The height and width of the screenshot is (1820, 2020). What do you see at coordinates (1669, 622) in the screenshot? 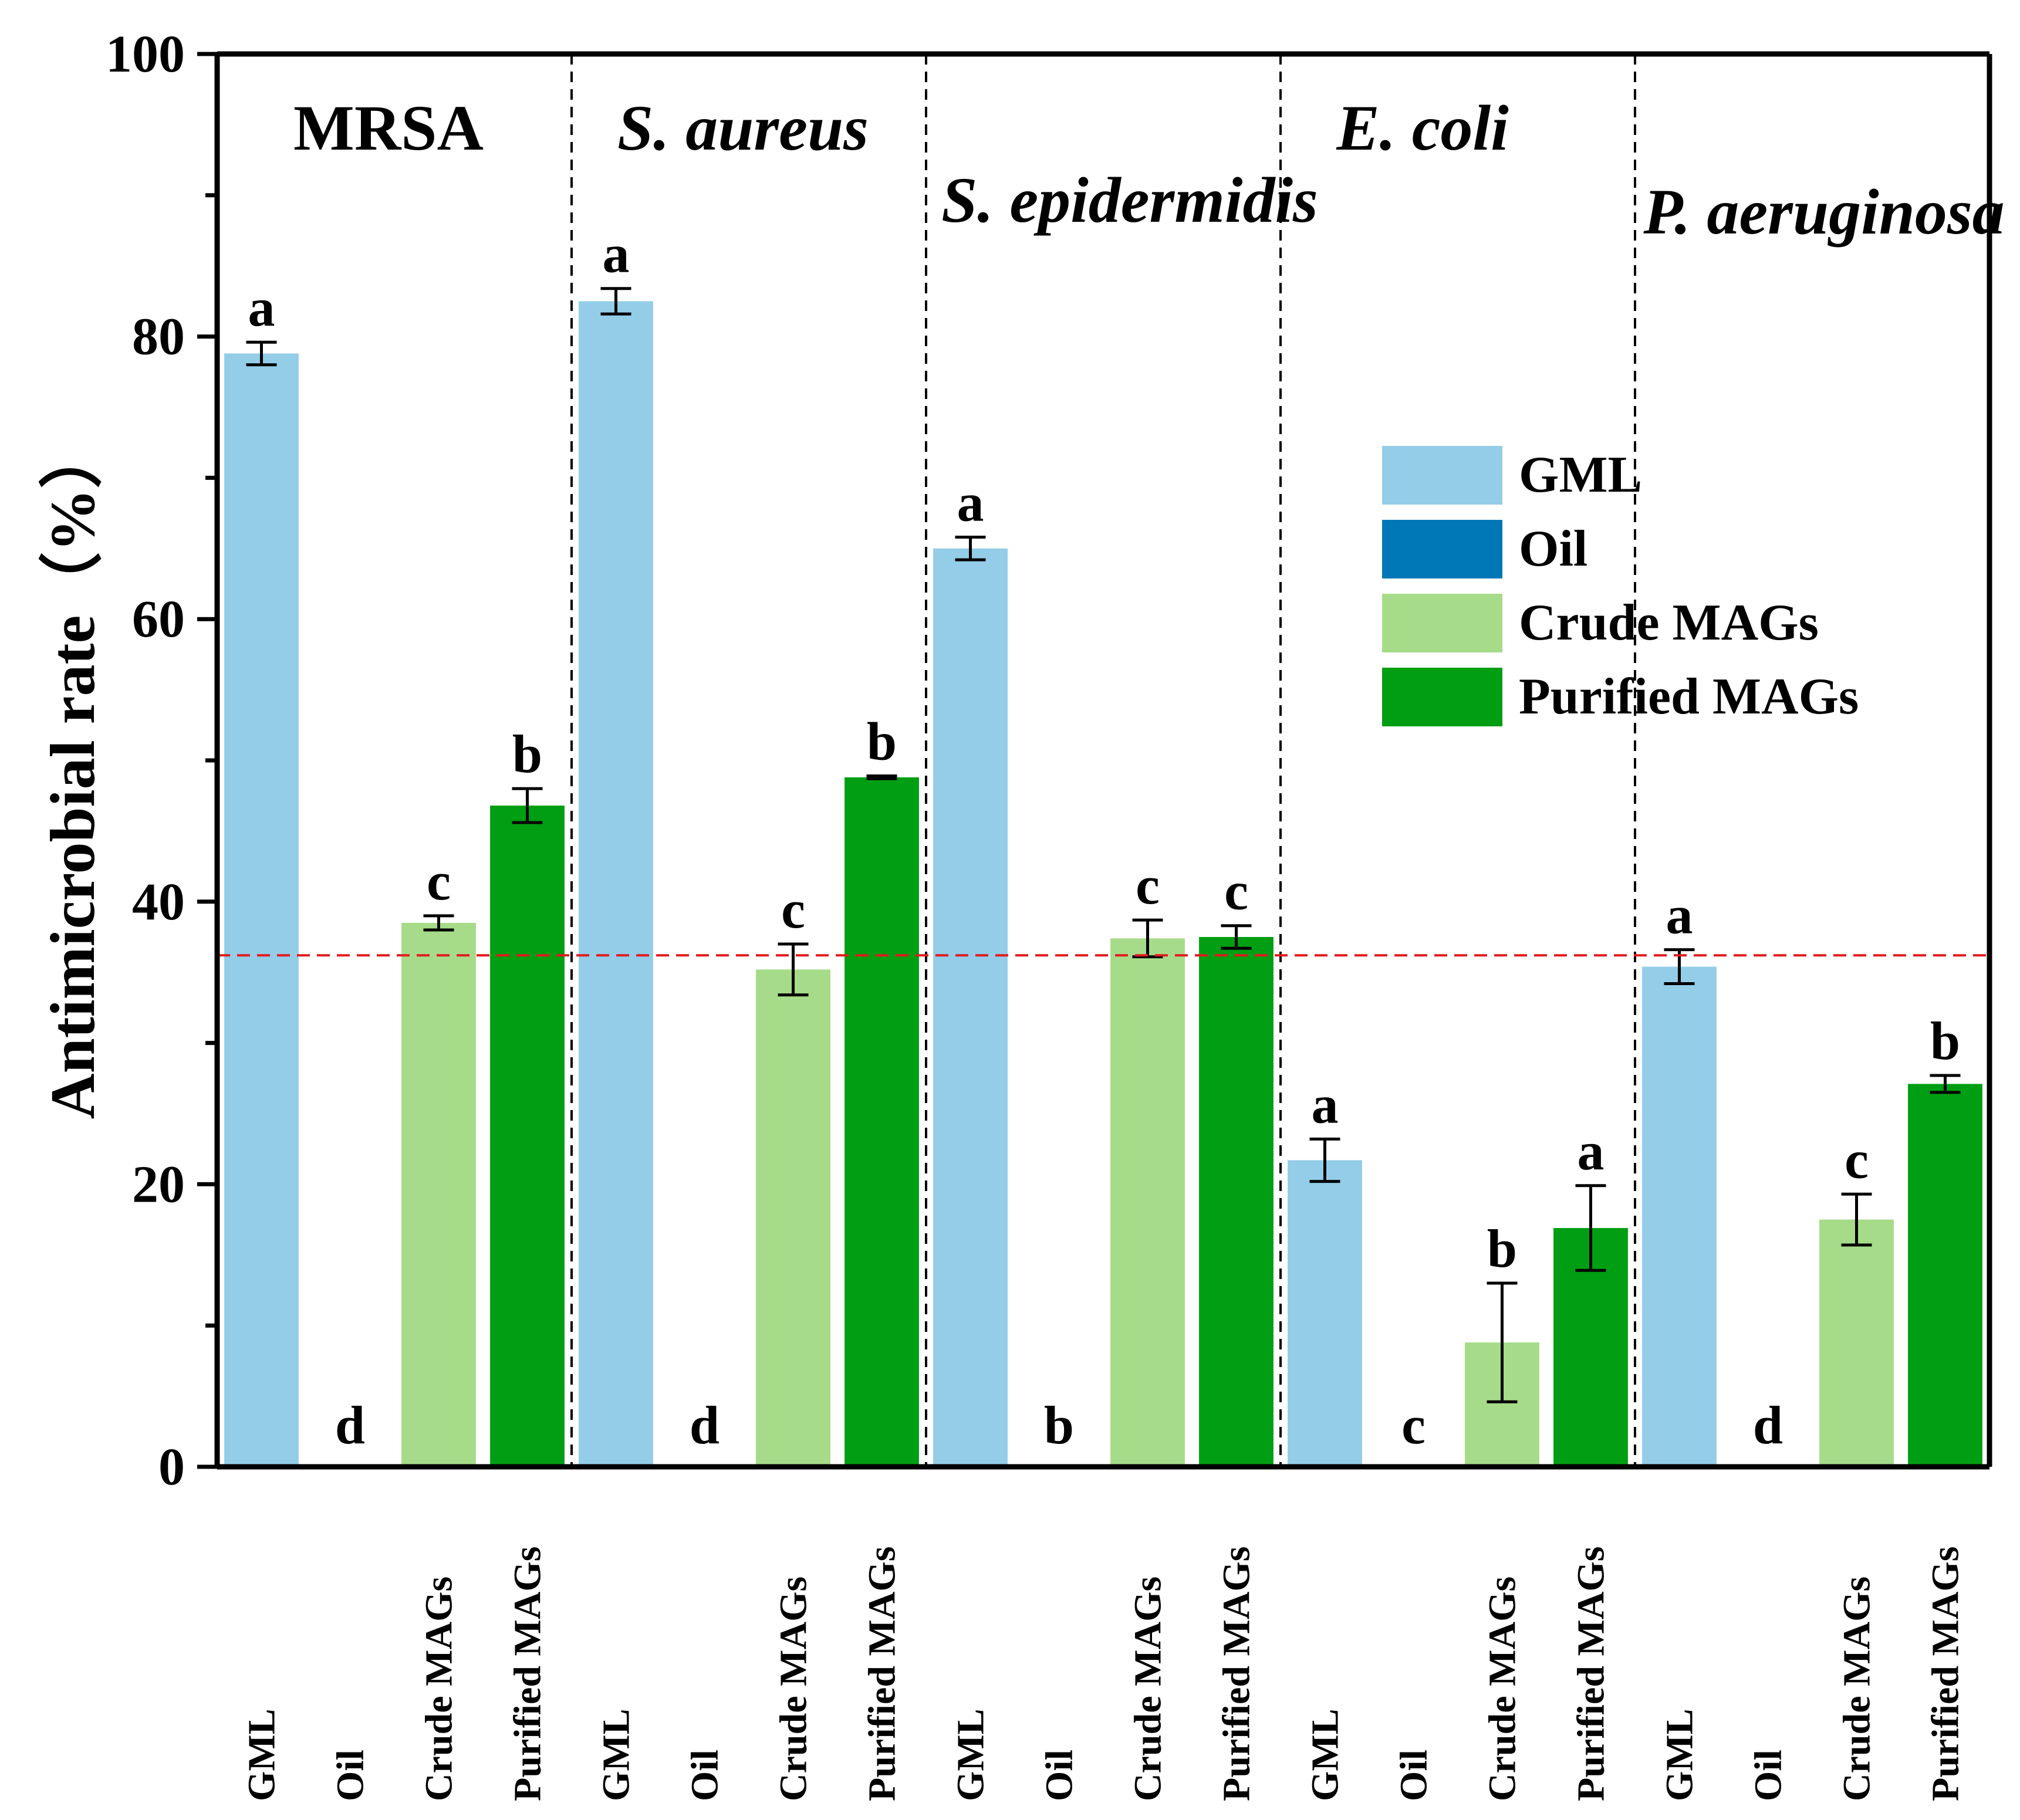
I see `legend-label: Crude MAGs` at bounding box center [1669, 622].